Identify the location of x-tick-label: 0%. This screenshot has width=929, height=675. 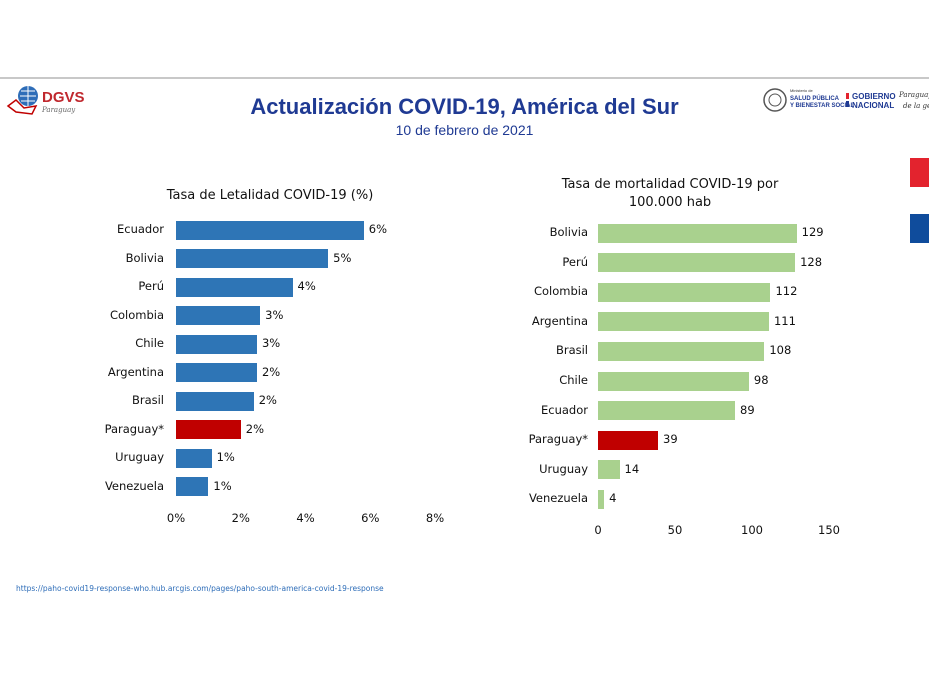
(176, 518).